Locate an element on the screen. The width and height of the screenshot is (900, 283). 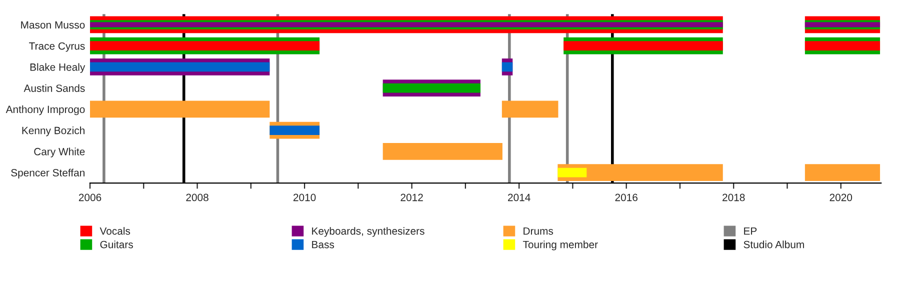
y-tick-label: Trace Cyrus is located at coordinates (57, 47).